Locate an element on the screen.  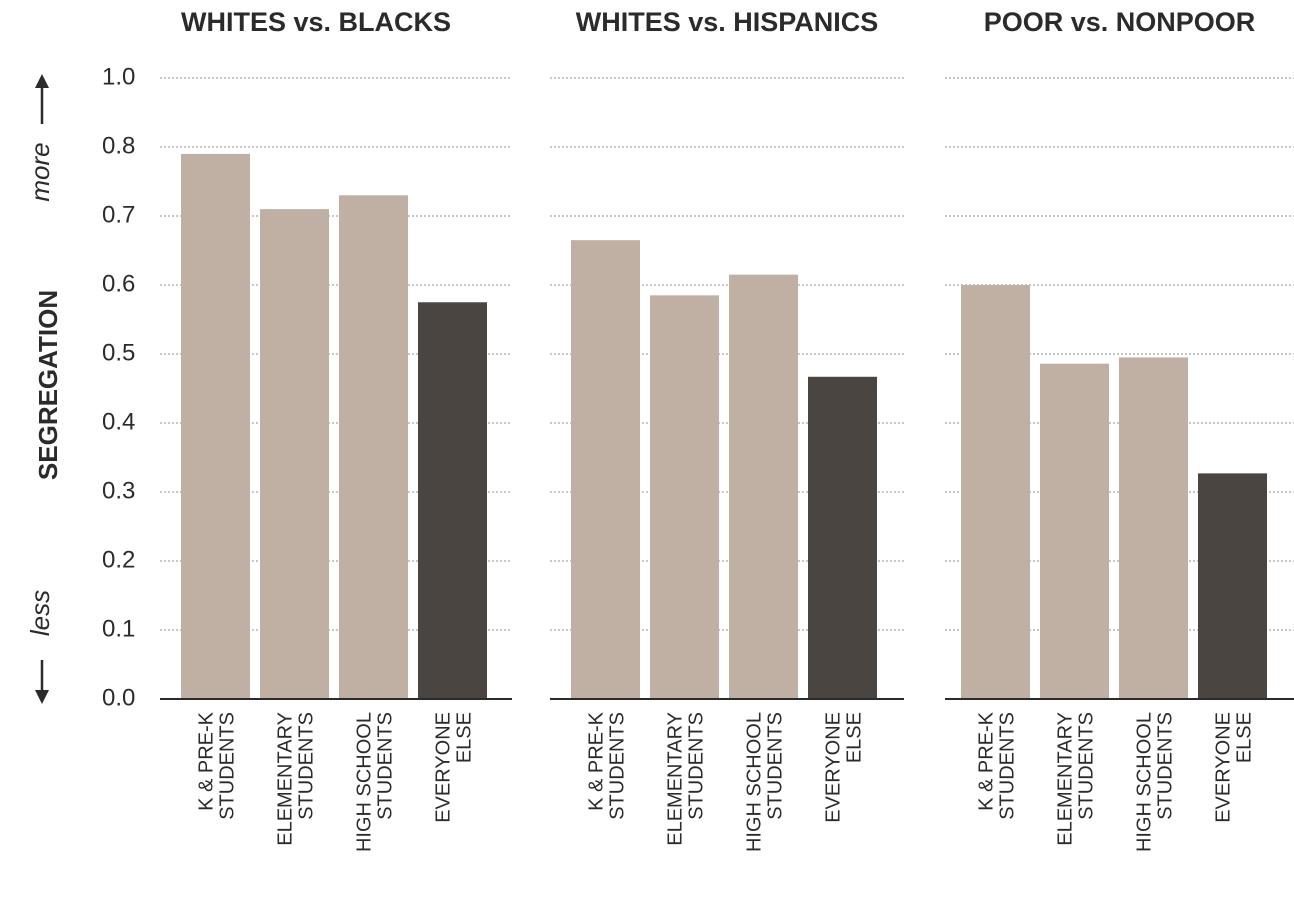
y-tick-label: 1.0 is located at coordinates (118, 76).